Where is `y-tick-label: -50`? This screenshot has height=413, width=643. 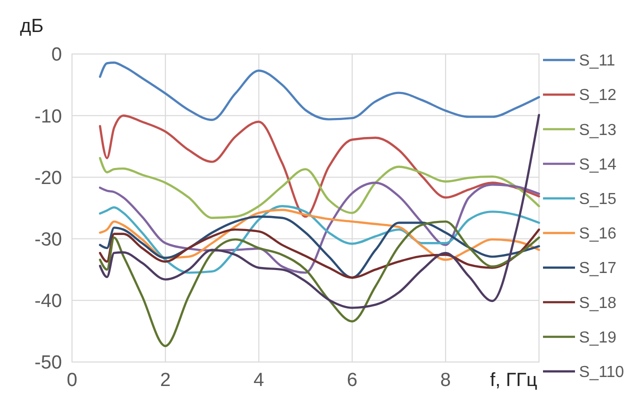
y-tick-label: -50 is located at coordinates (48, 363).